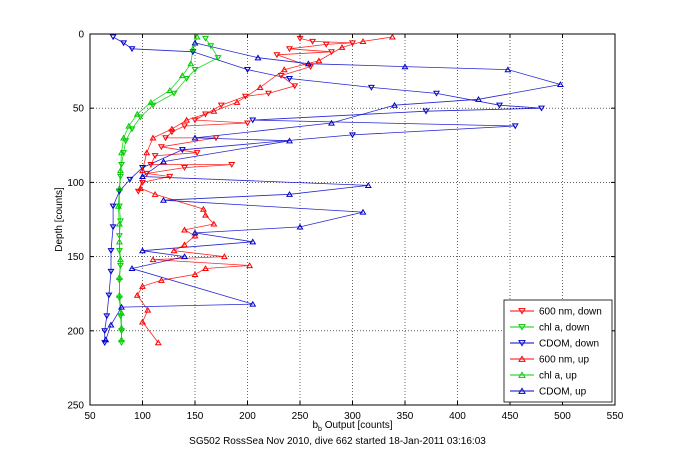 The image size is (681, 454). Describe the element at coordinates (315, 425) in the screenshot. I see `x-axis-label-main: b` at that location.